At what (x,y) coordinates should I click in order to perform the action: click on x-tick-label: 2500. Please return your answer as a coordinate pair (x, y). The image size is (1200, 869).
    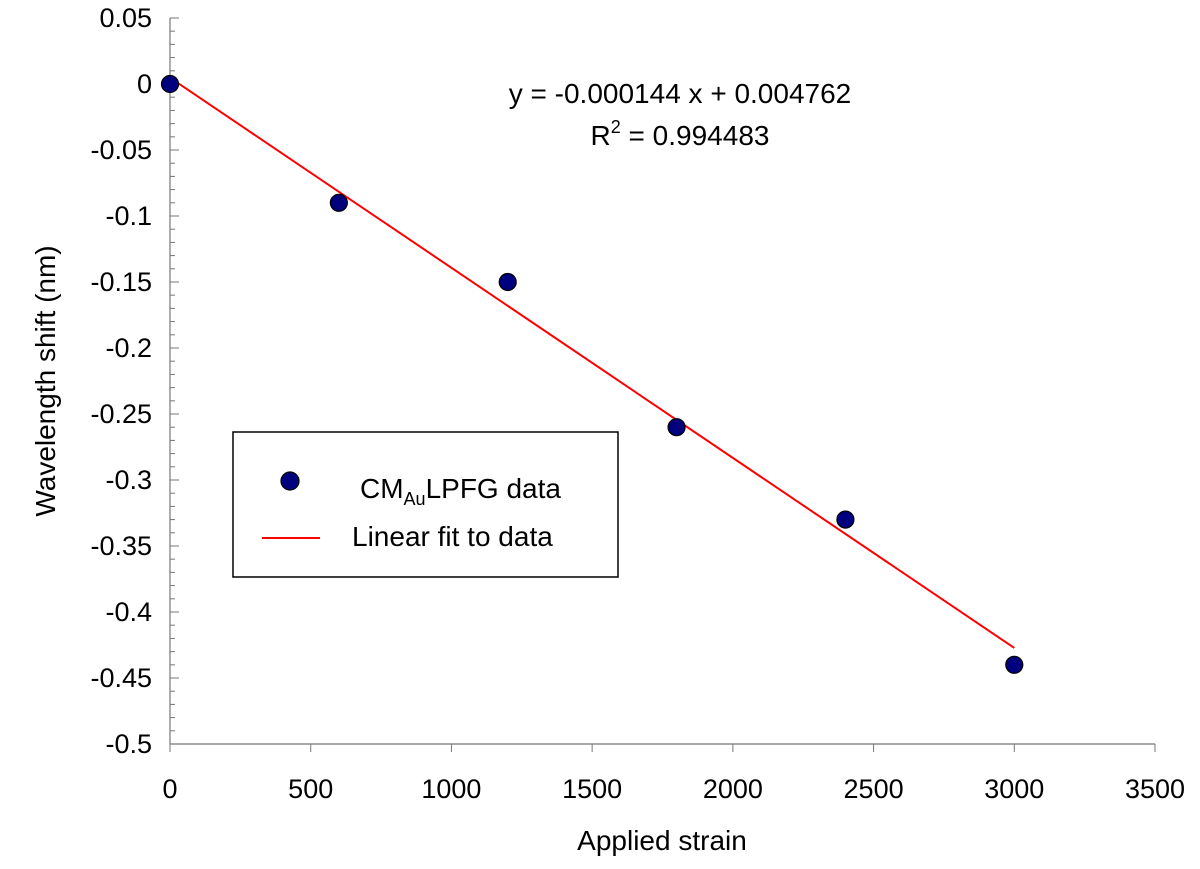
    Looking at the image, I should click on (874, 789).